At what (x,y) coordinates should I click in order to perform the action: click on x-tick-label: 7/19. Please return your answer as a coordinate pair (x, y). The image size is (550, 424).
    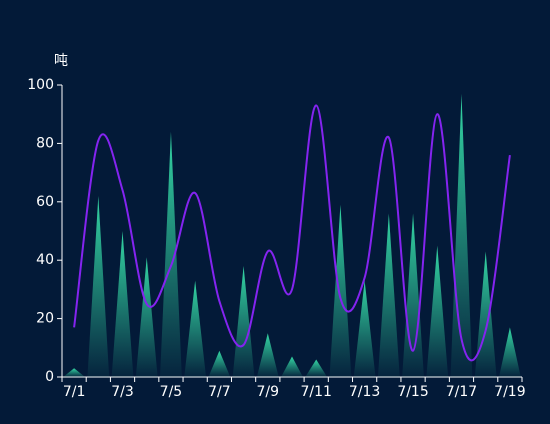
    Looking at the image, I should click on (509, 392).